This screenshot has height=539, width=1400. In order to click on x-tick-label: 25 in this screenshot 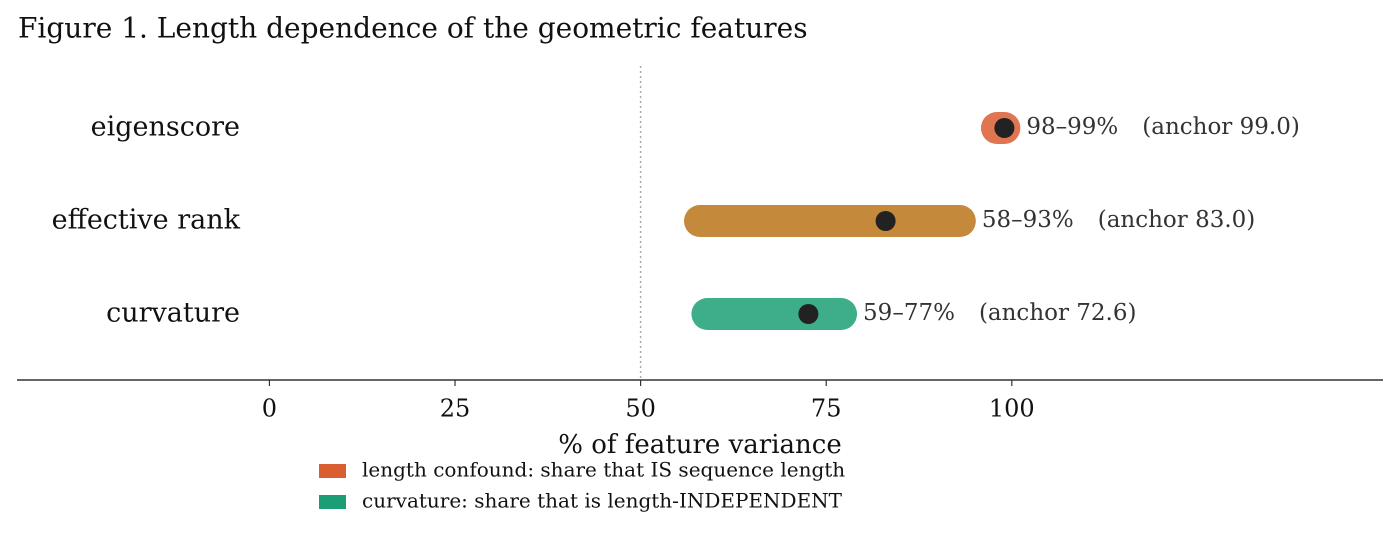, I will do `click(455, 409)`.